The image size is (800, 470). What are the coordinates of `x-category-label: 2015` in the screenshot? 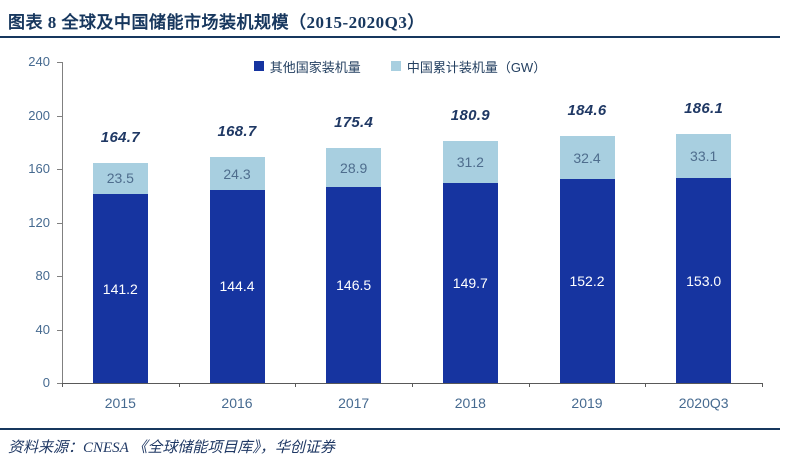 It's located at (120, 403).